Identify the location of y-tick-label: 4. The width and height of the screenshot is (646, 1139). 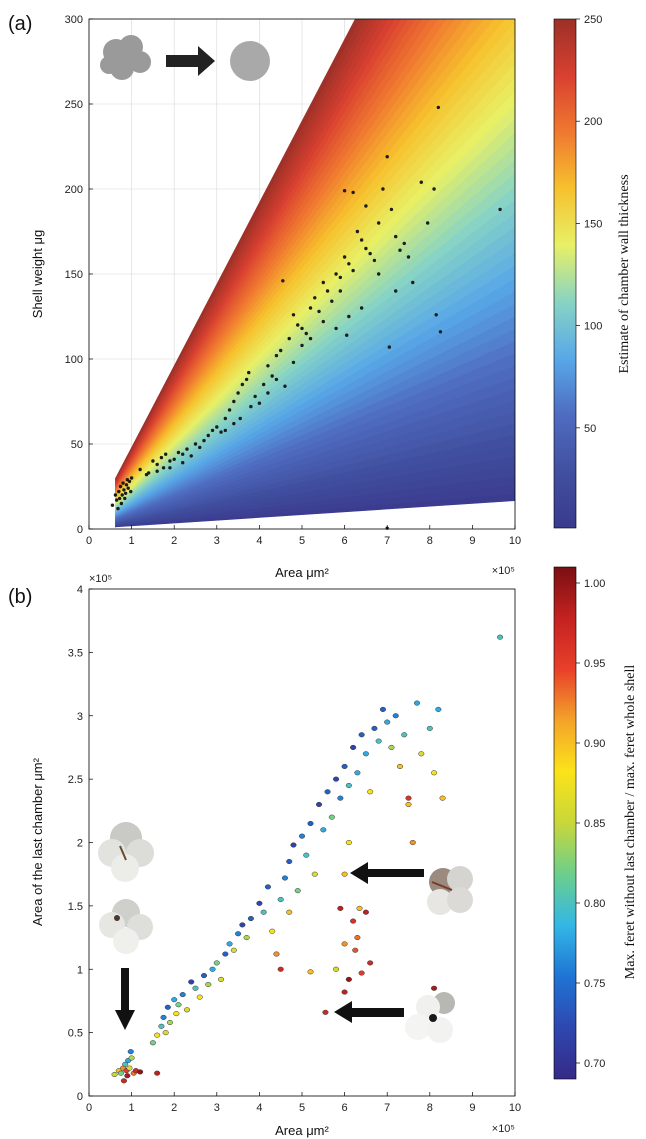
(80, 590).